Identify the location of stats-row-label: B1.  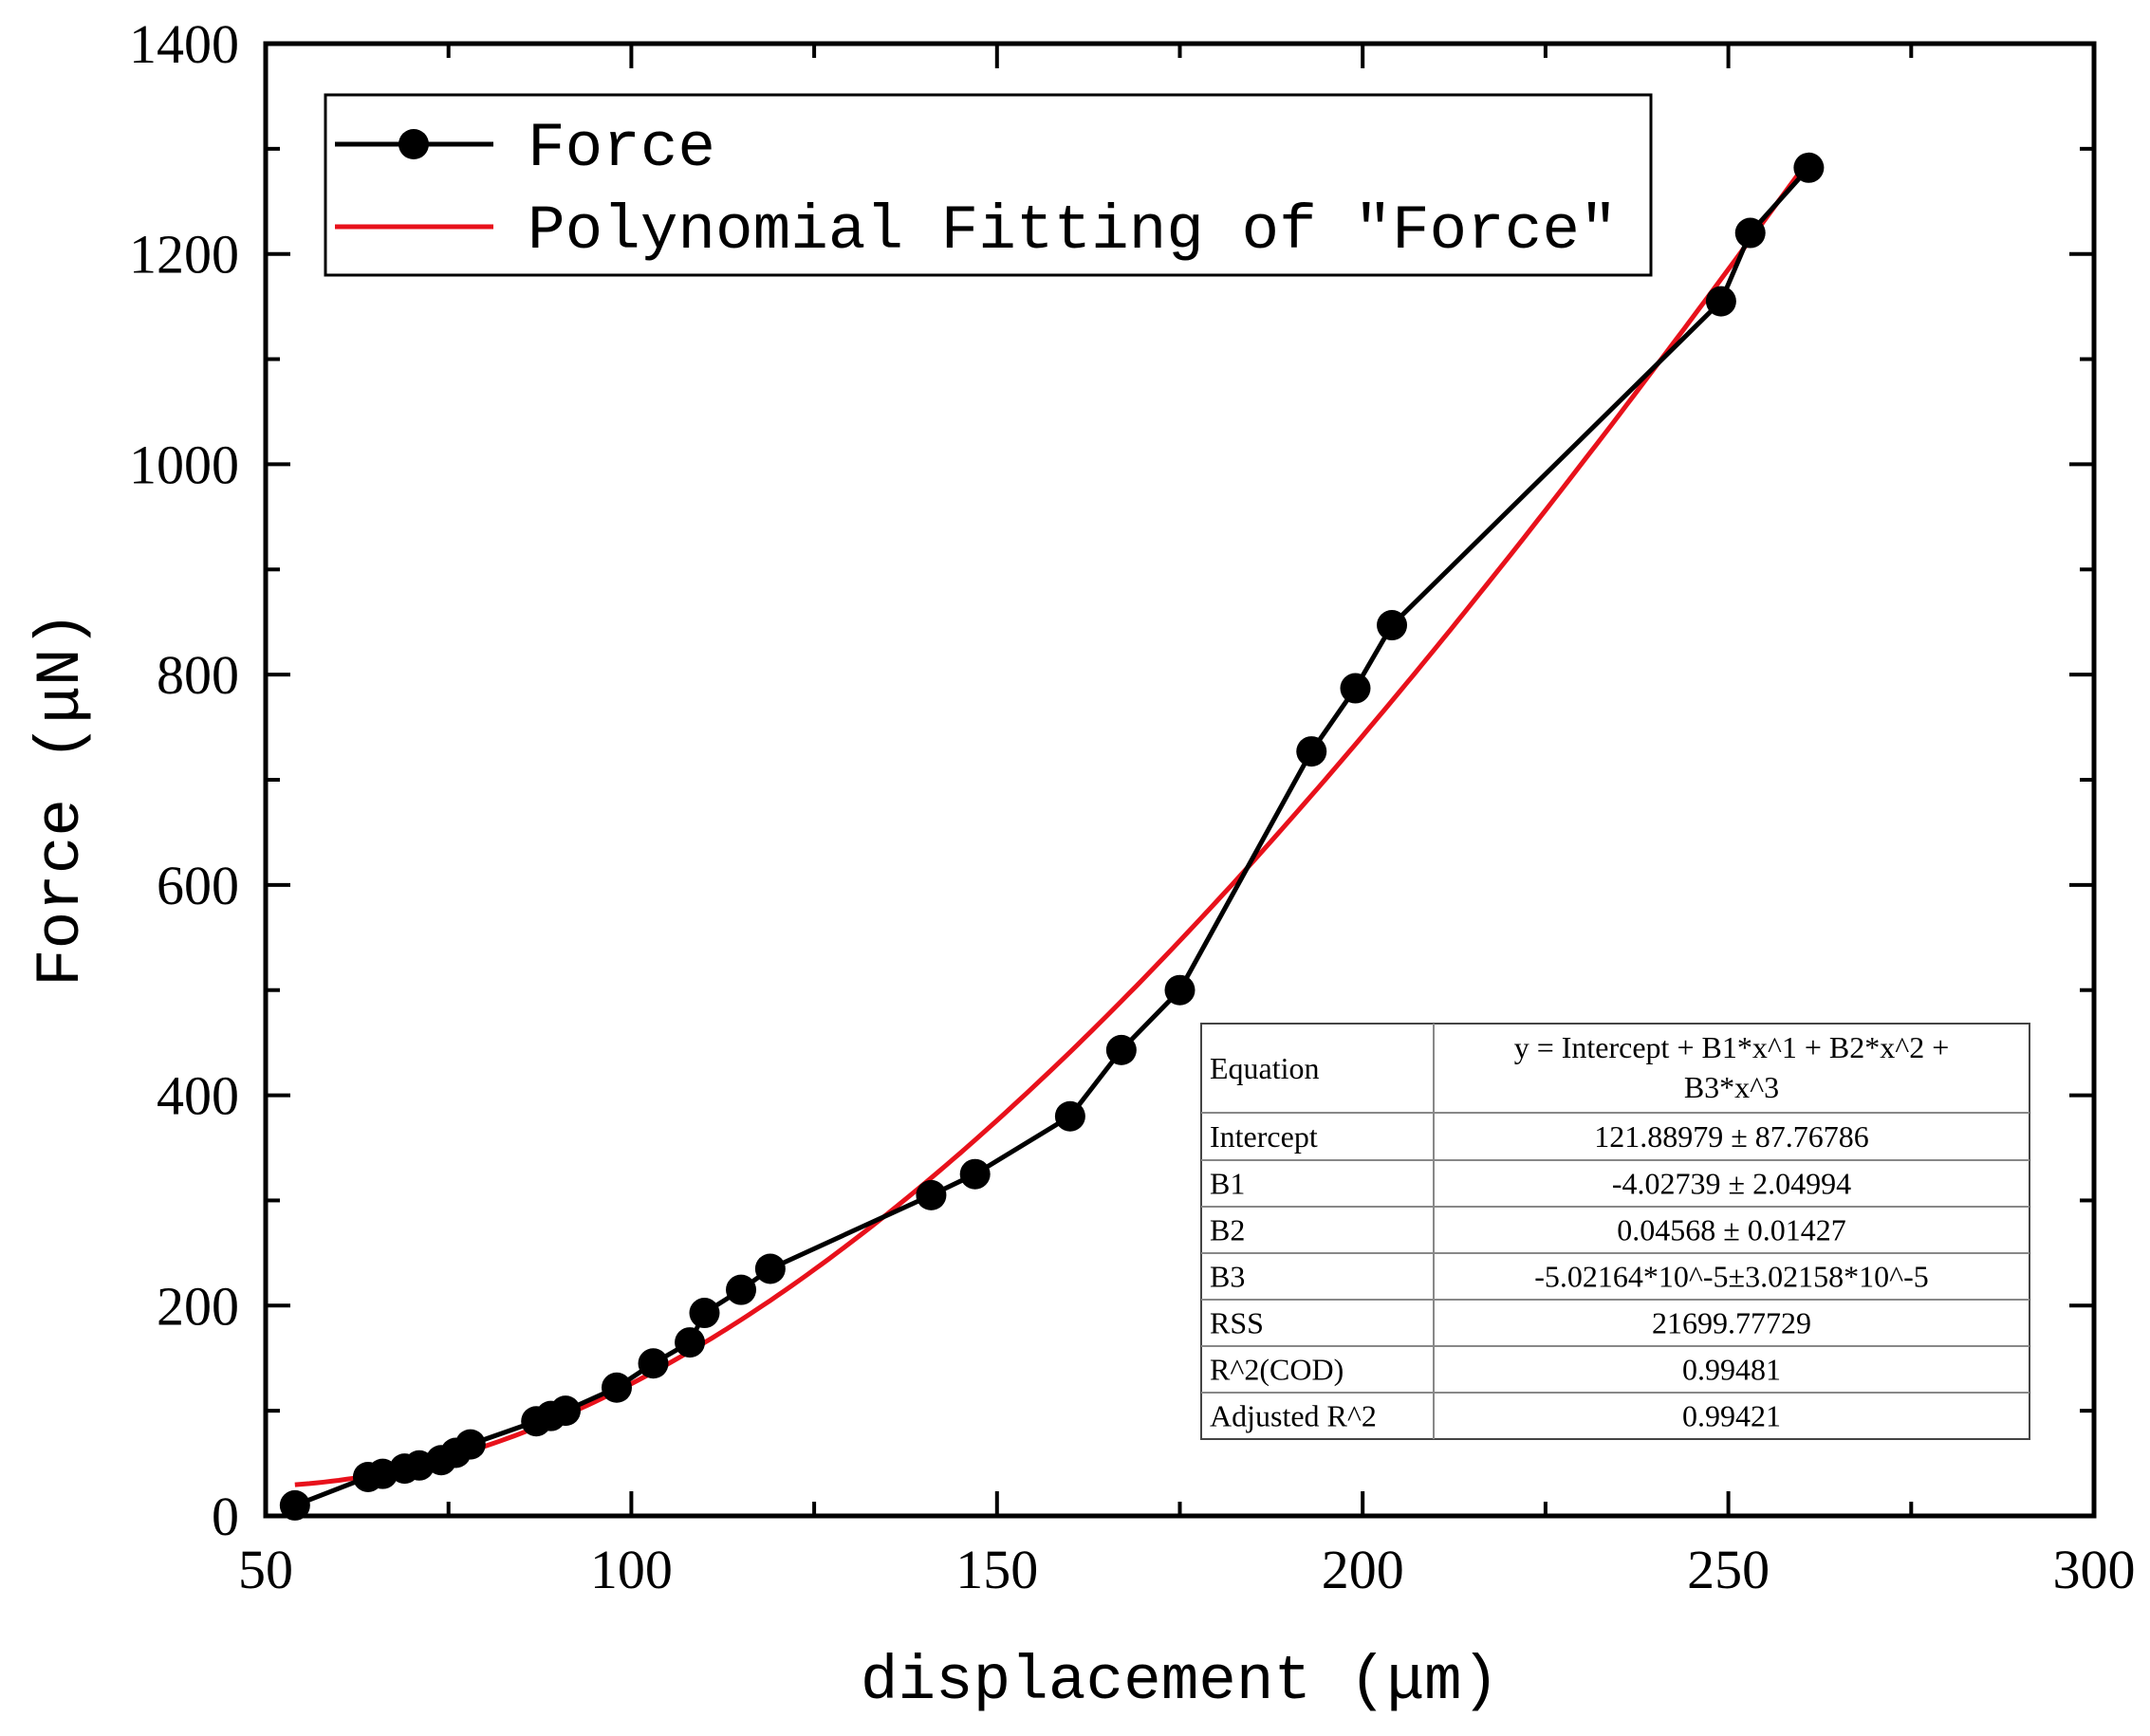
(1228, 1184).